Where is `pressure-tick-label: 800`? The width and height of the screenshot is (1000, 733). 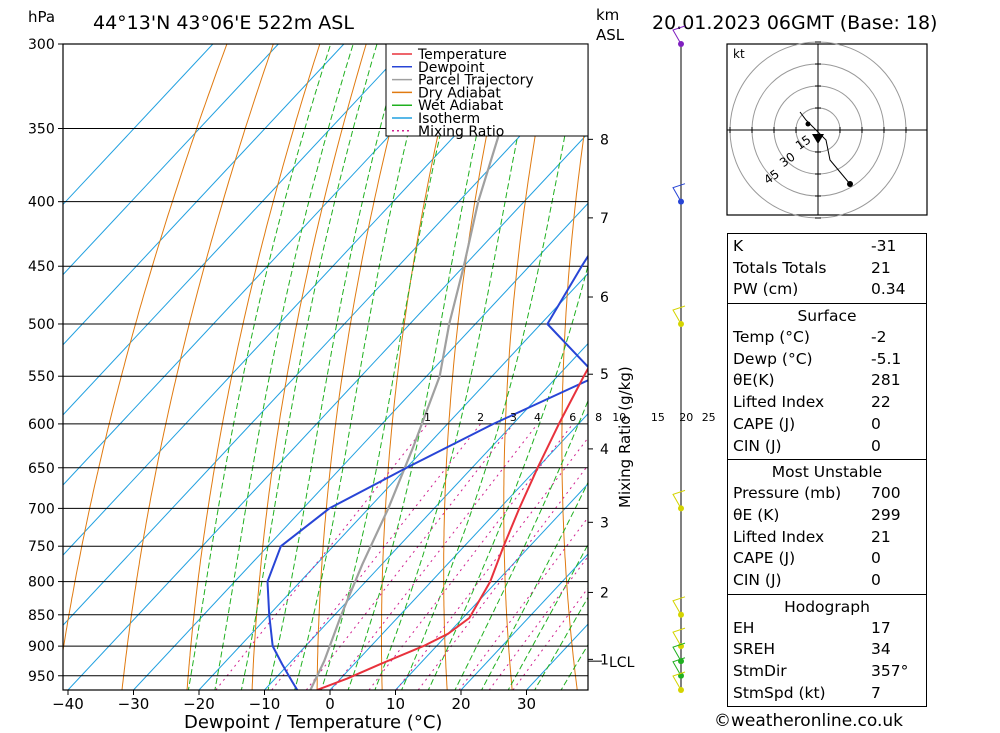
pressure-tick-label: 800 is located at coordinates (41, 583).